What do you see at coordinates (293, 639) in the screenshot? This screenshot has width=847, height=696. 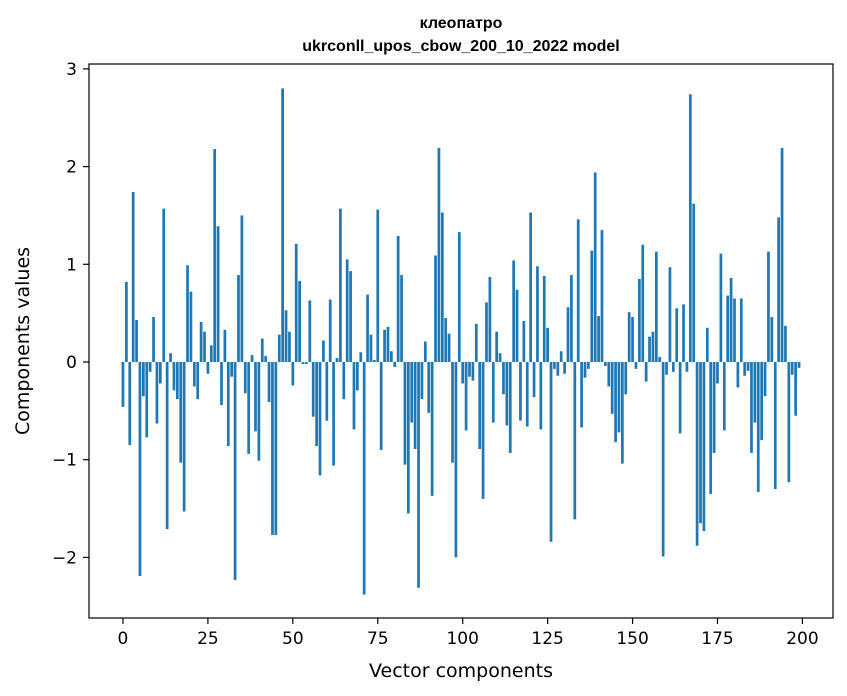 I see `x-tick-label: 50` at bounding box center [293, 639].